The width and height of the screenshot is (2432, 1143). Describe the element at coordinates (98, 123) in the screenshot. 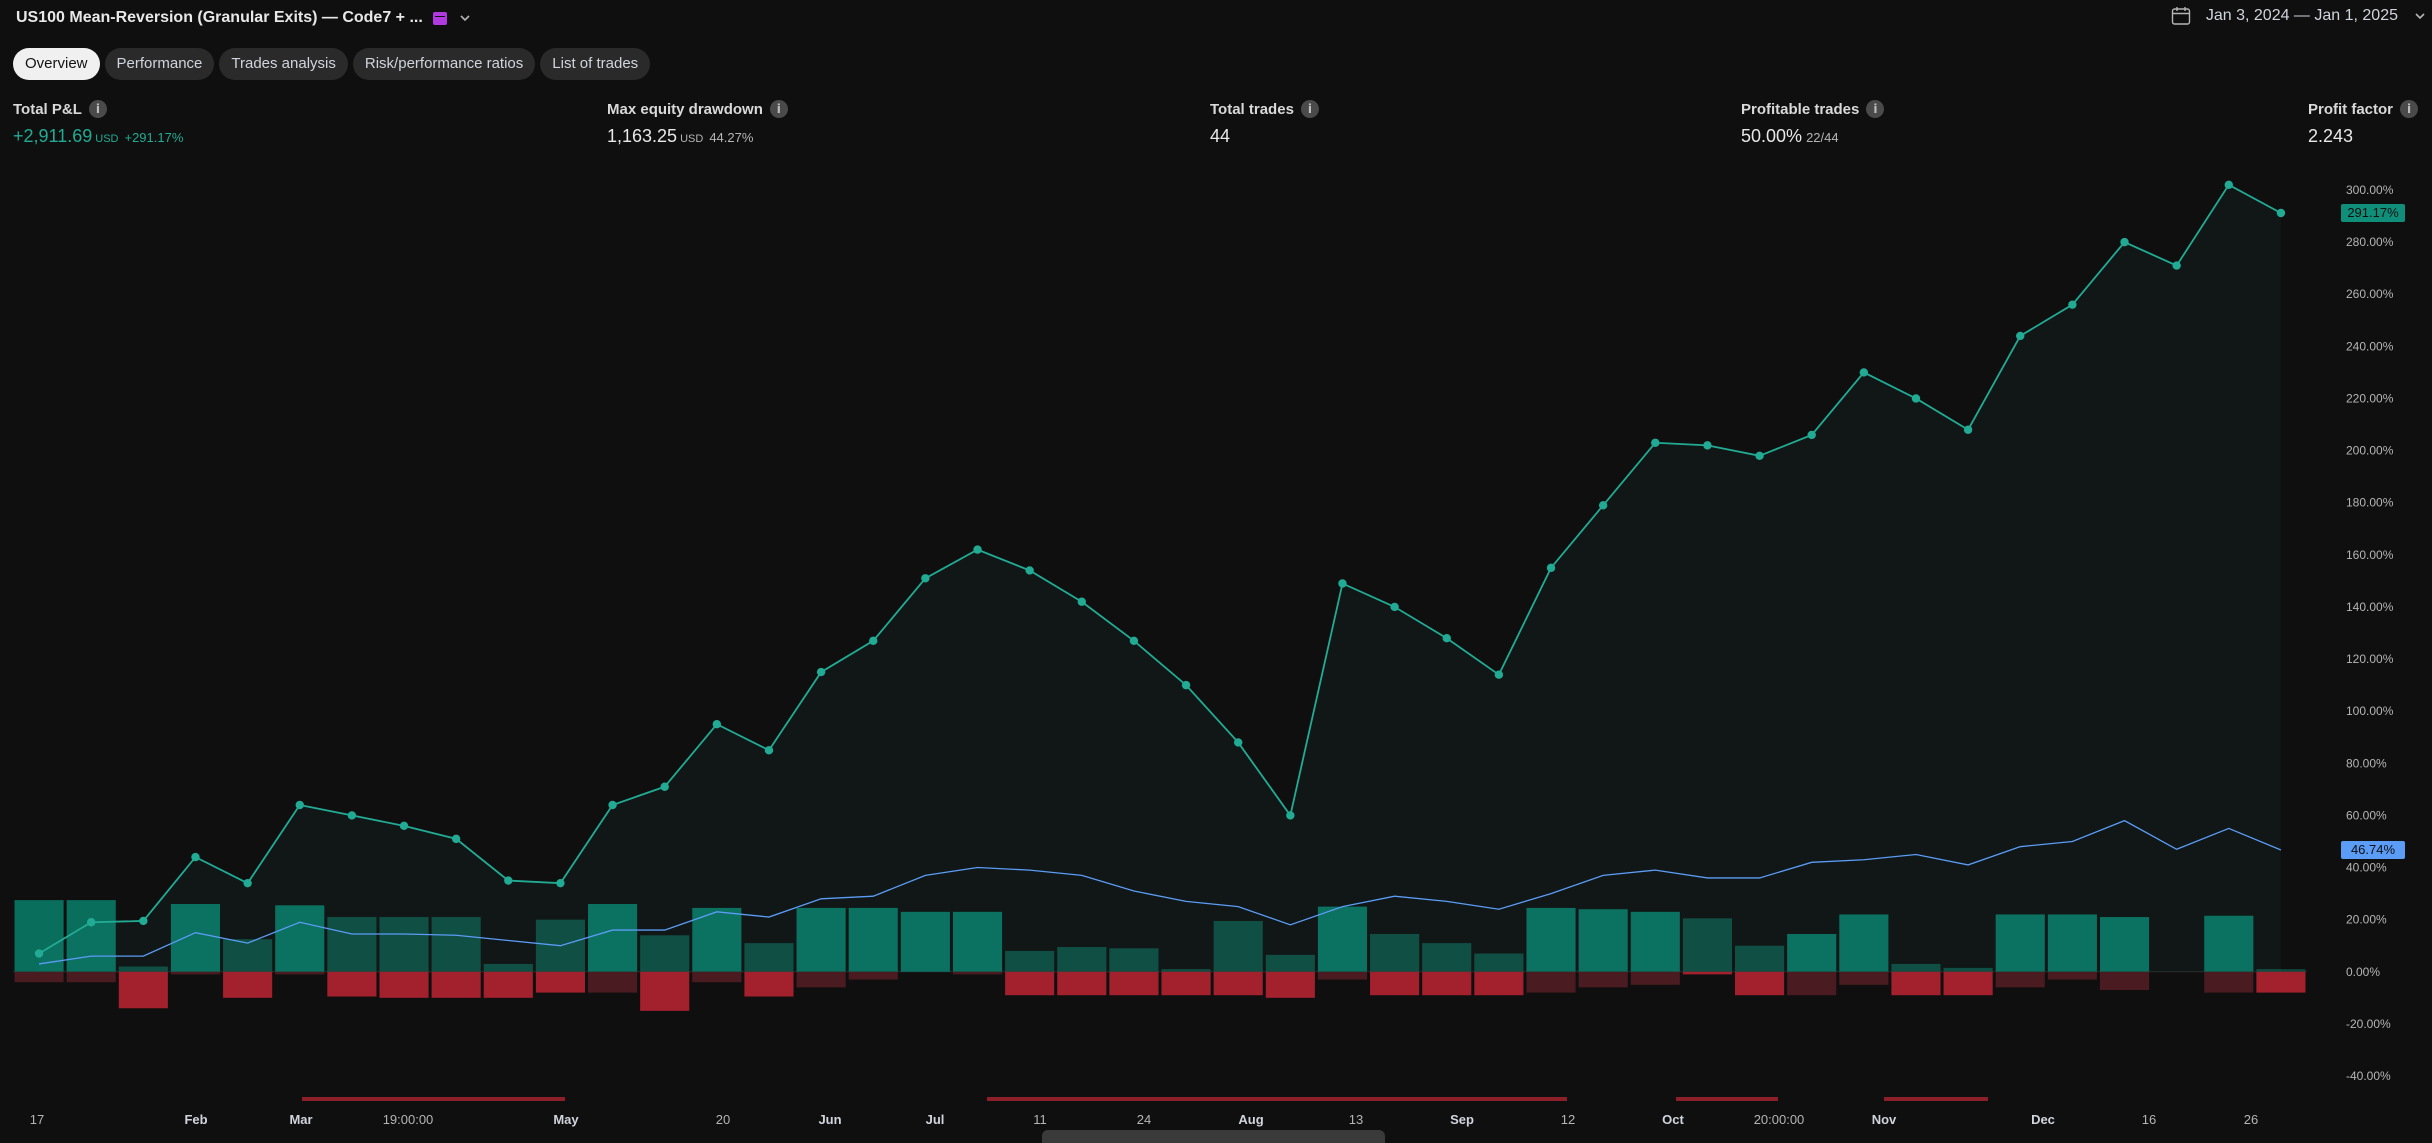

I see `metric-total-pnl: Total P&L i +2,911.69 USD +291.17%` at that location.